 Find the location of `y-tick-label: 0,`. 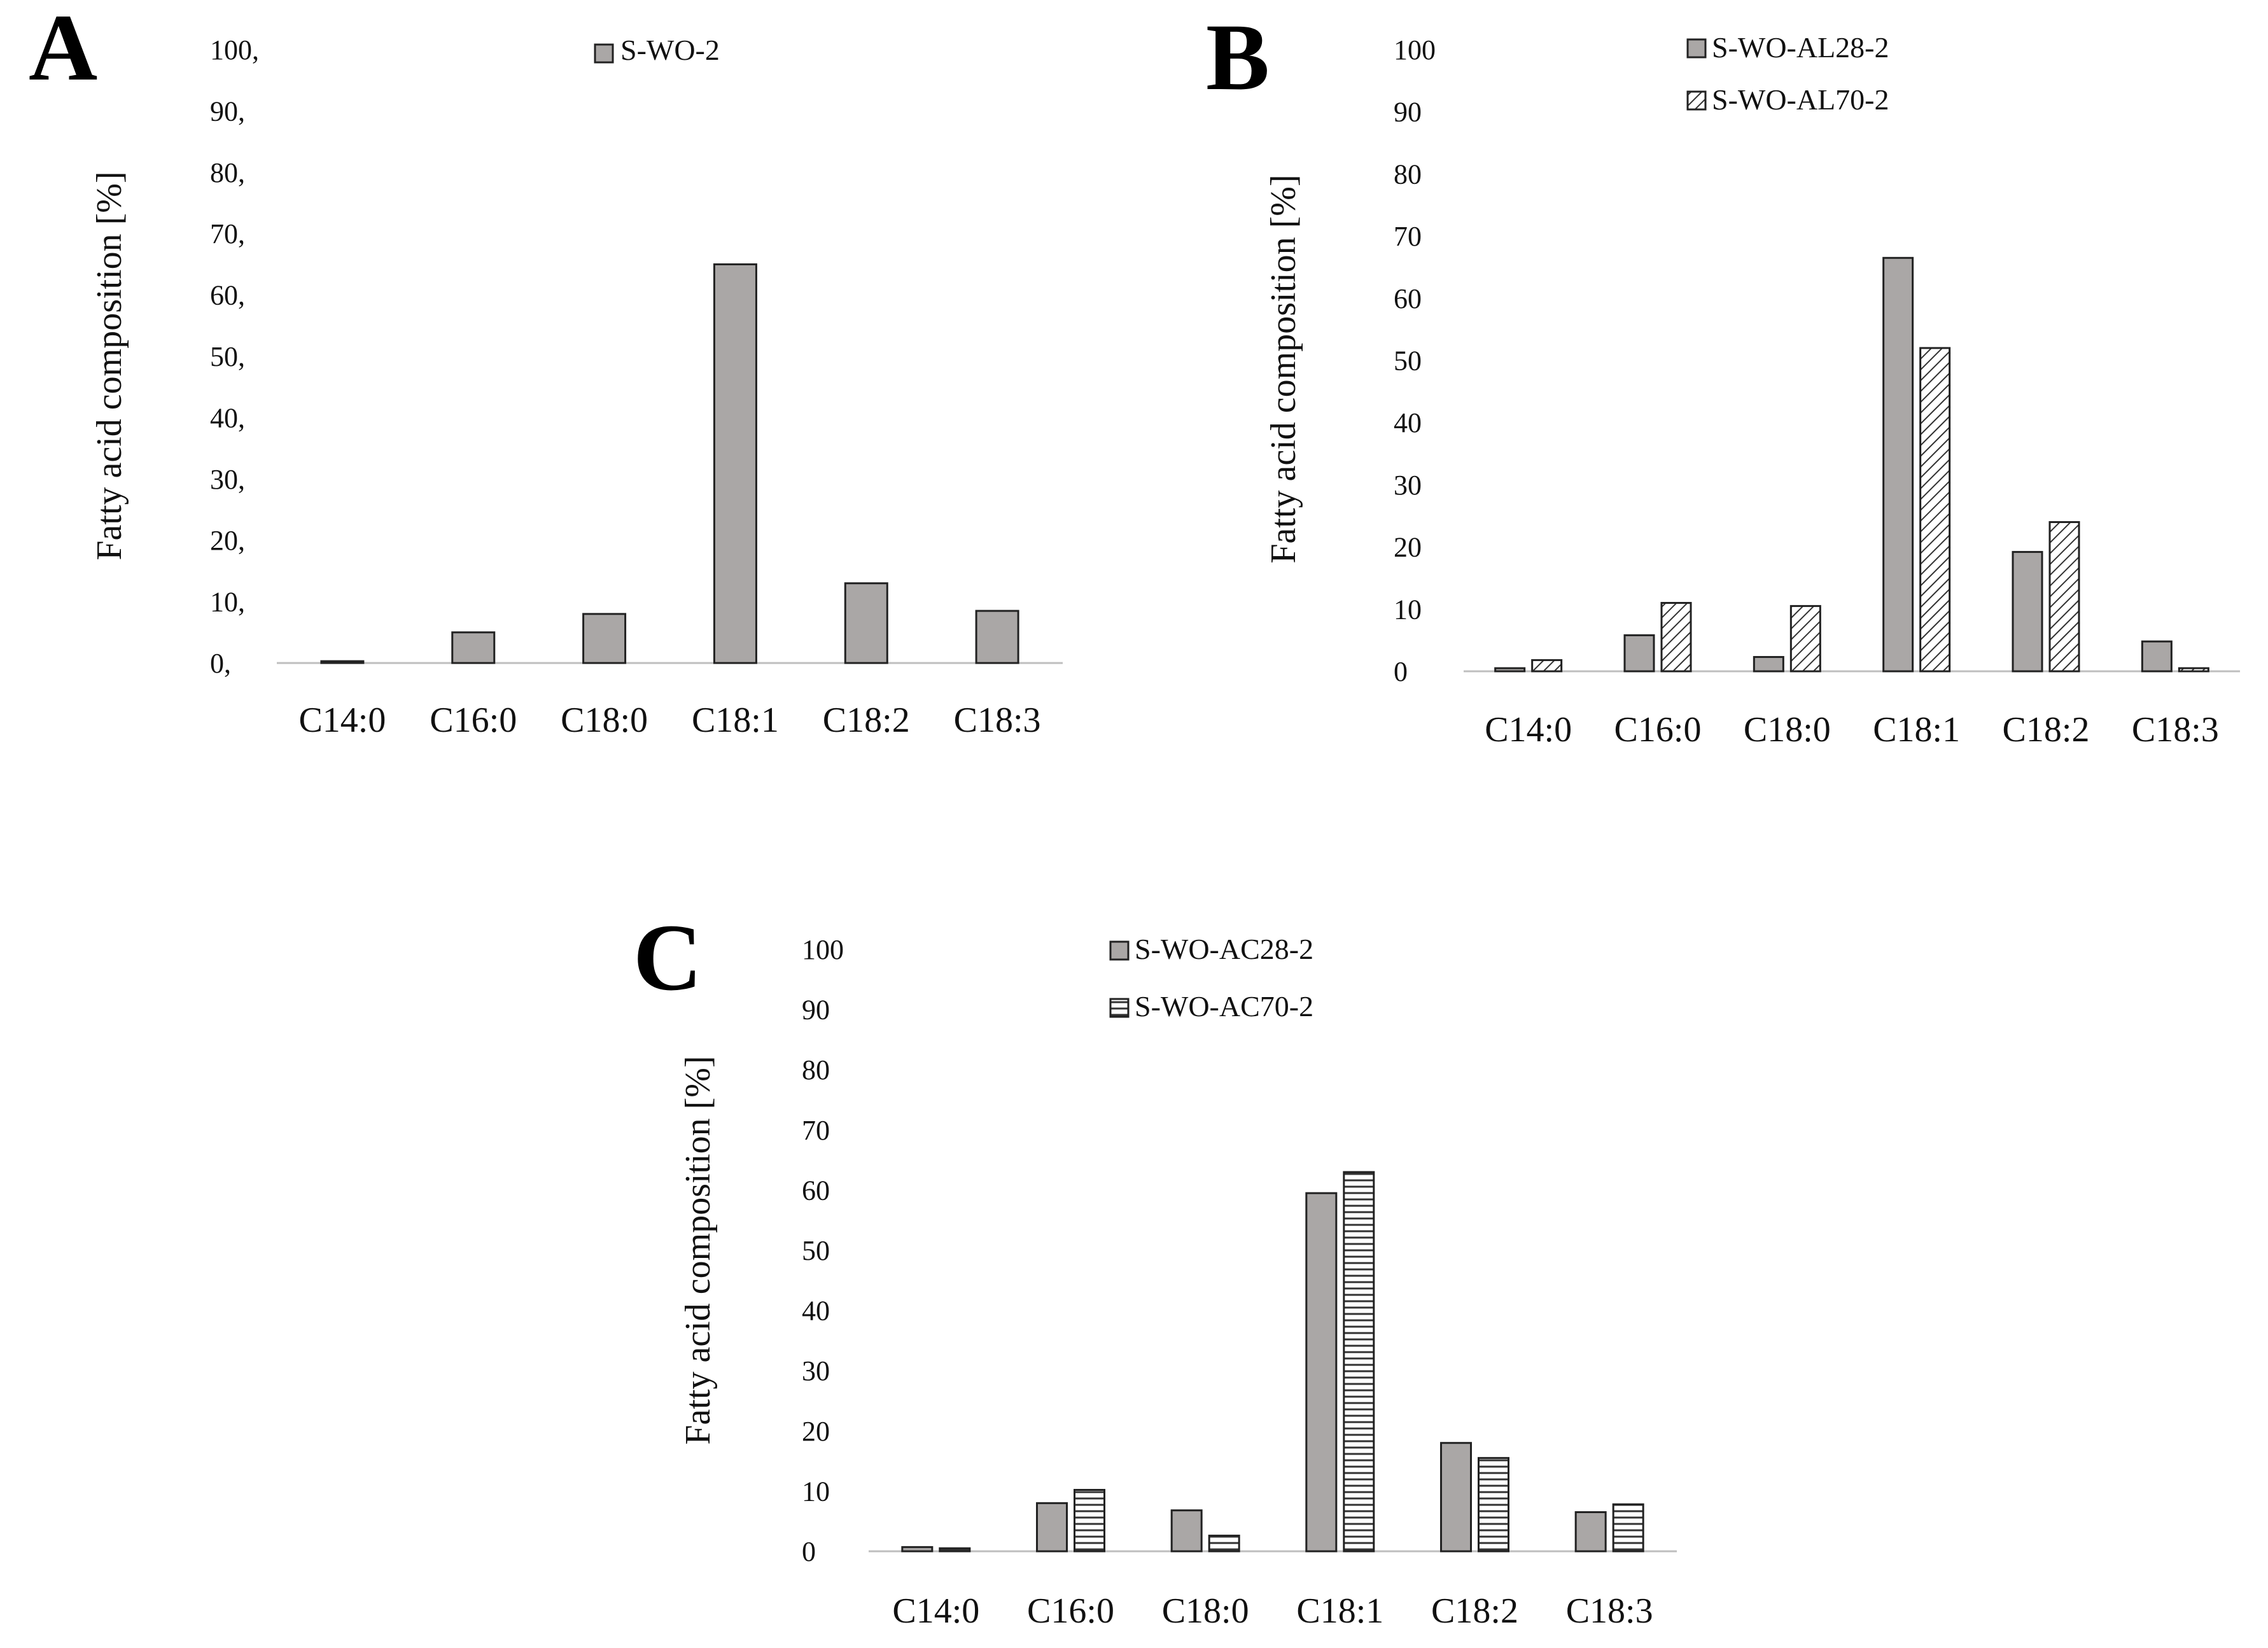

y-tick-label: 0, is located at coordinates (220, 663).